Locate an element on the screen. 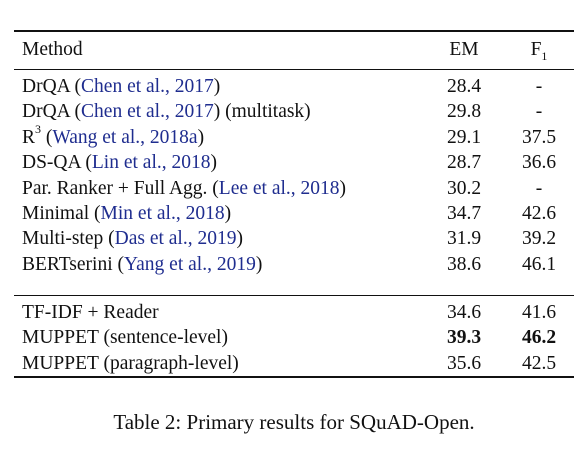 The width and height of the screenshot is (588, 459). f1-score: 41.6 is located at coordinates (539, 312).